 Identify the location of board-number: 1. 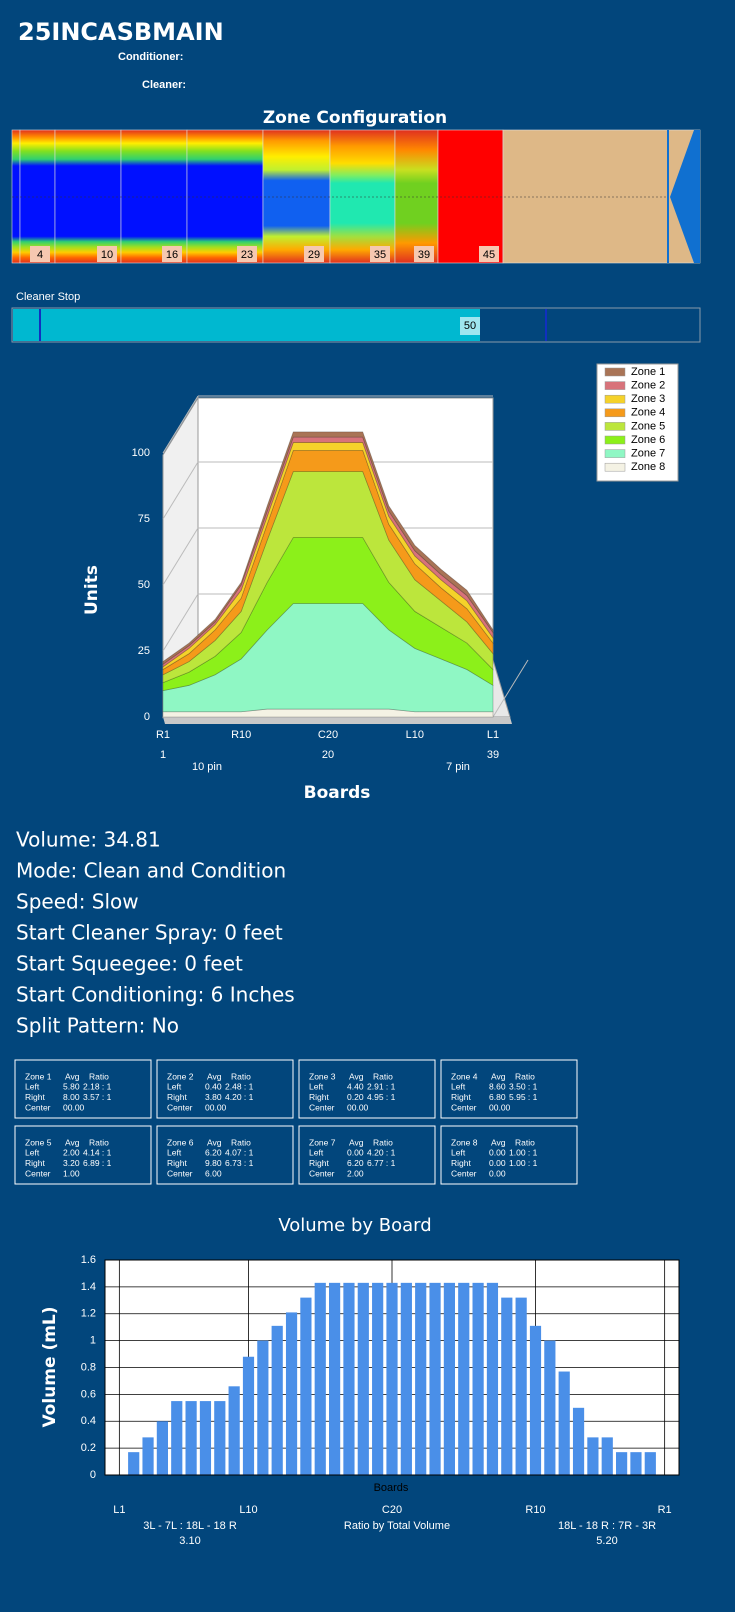
(163, 755).